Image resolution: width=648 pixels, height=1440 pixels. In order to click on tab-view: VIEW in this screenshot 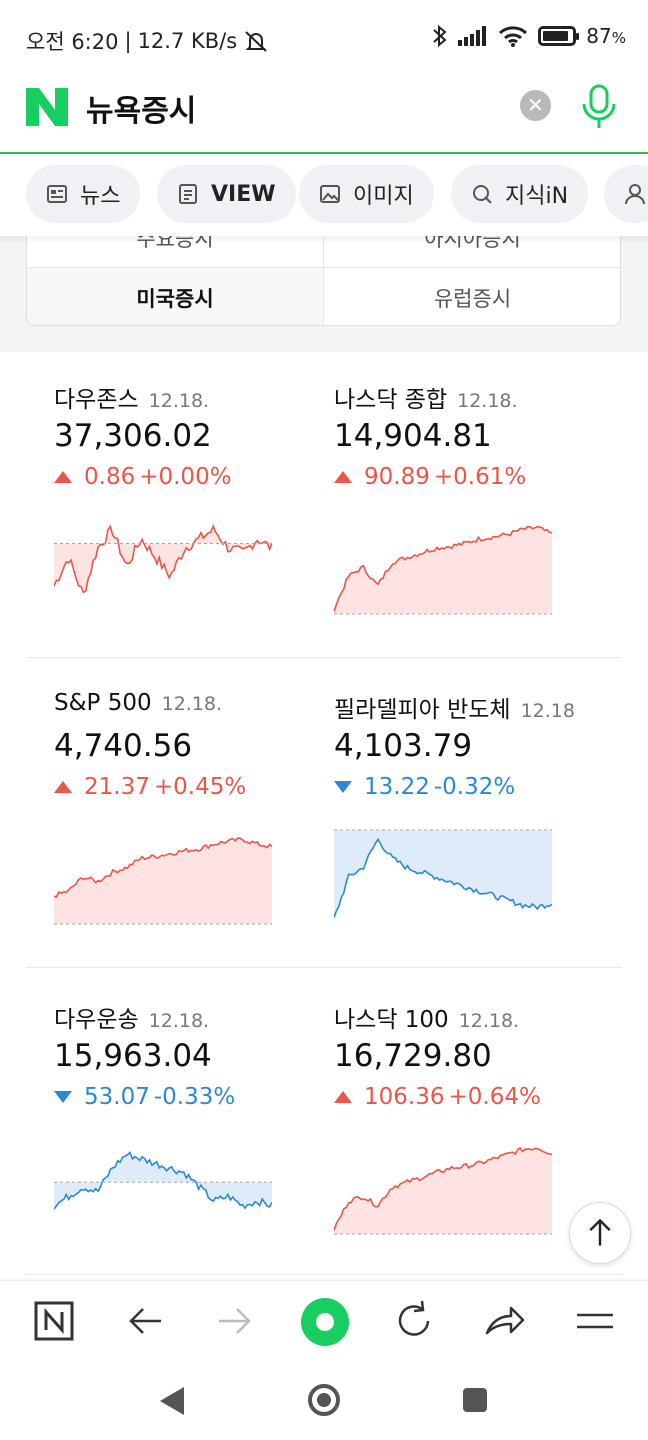, I will do `click(226, 194)`.